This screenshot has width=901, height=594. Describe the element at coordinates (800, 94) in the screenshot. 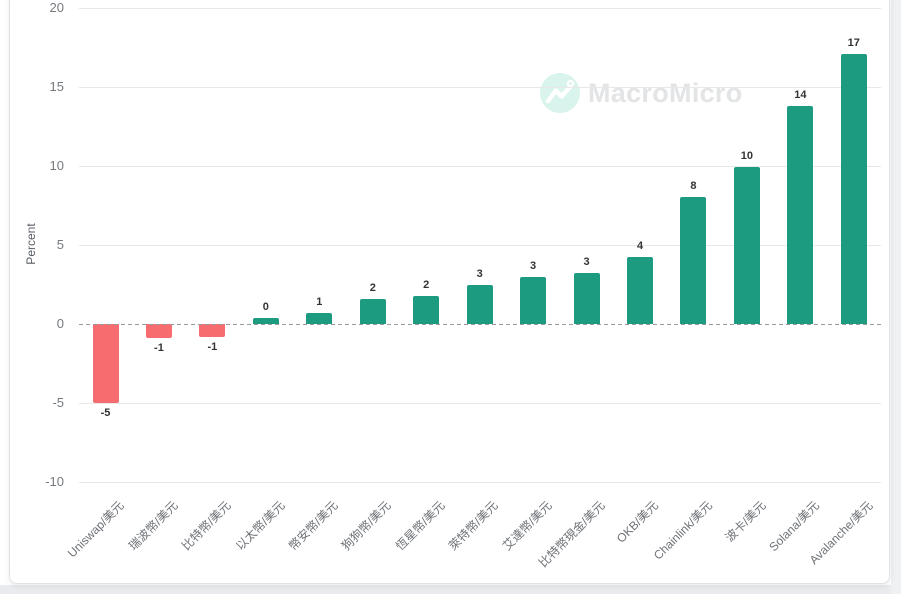

I see `bar-value-label: 14` at that location.